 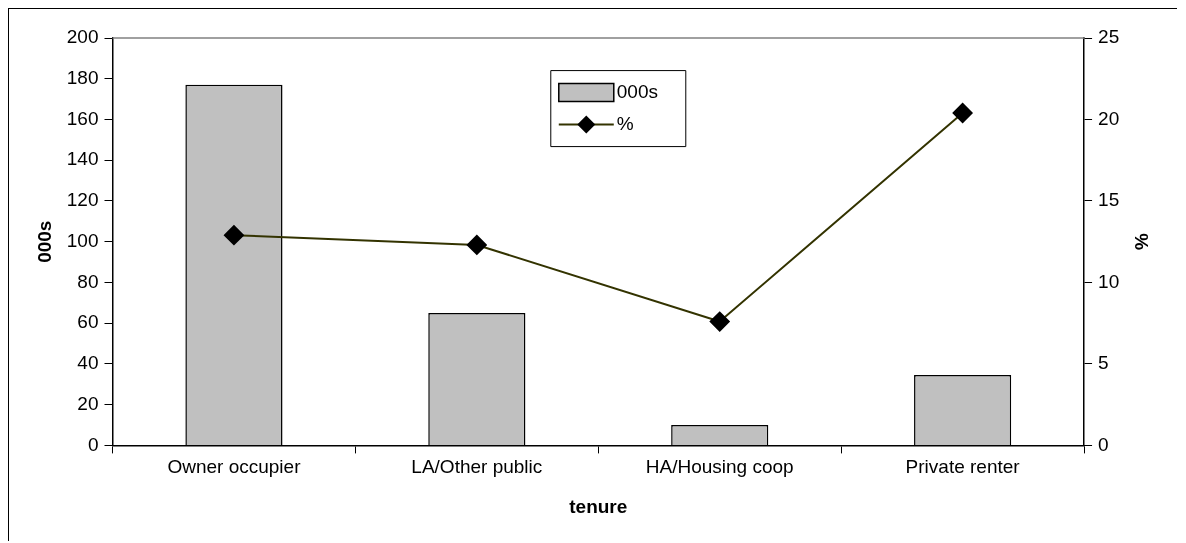 I want to click on x-tick-label: Private renter, so click(x=963, y=467).